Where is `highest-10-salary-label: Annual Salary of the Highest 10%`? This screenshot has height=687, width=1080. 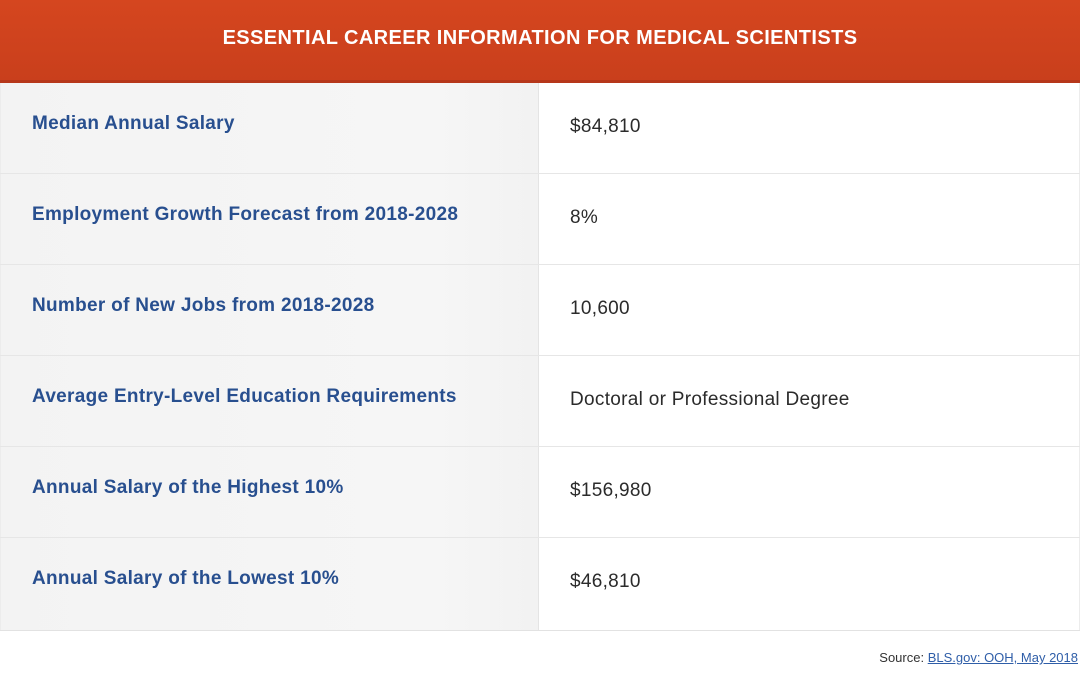 highest-10-salary-label: Annual Salary of the Highest 10% is located at coordinates (188, 487).